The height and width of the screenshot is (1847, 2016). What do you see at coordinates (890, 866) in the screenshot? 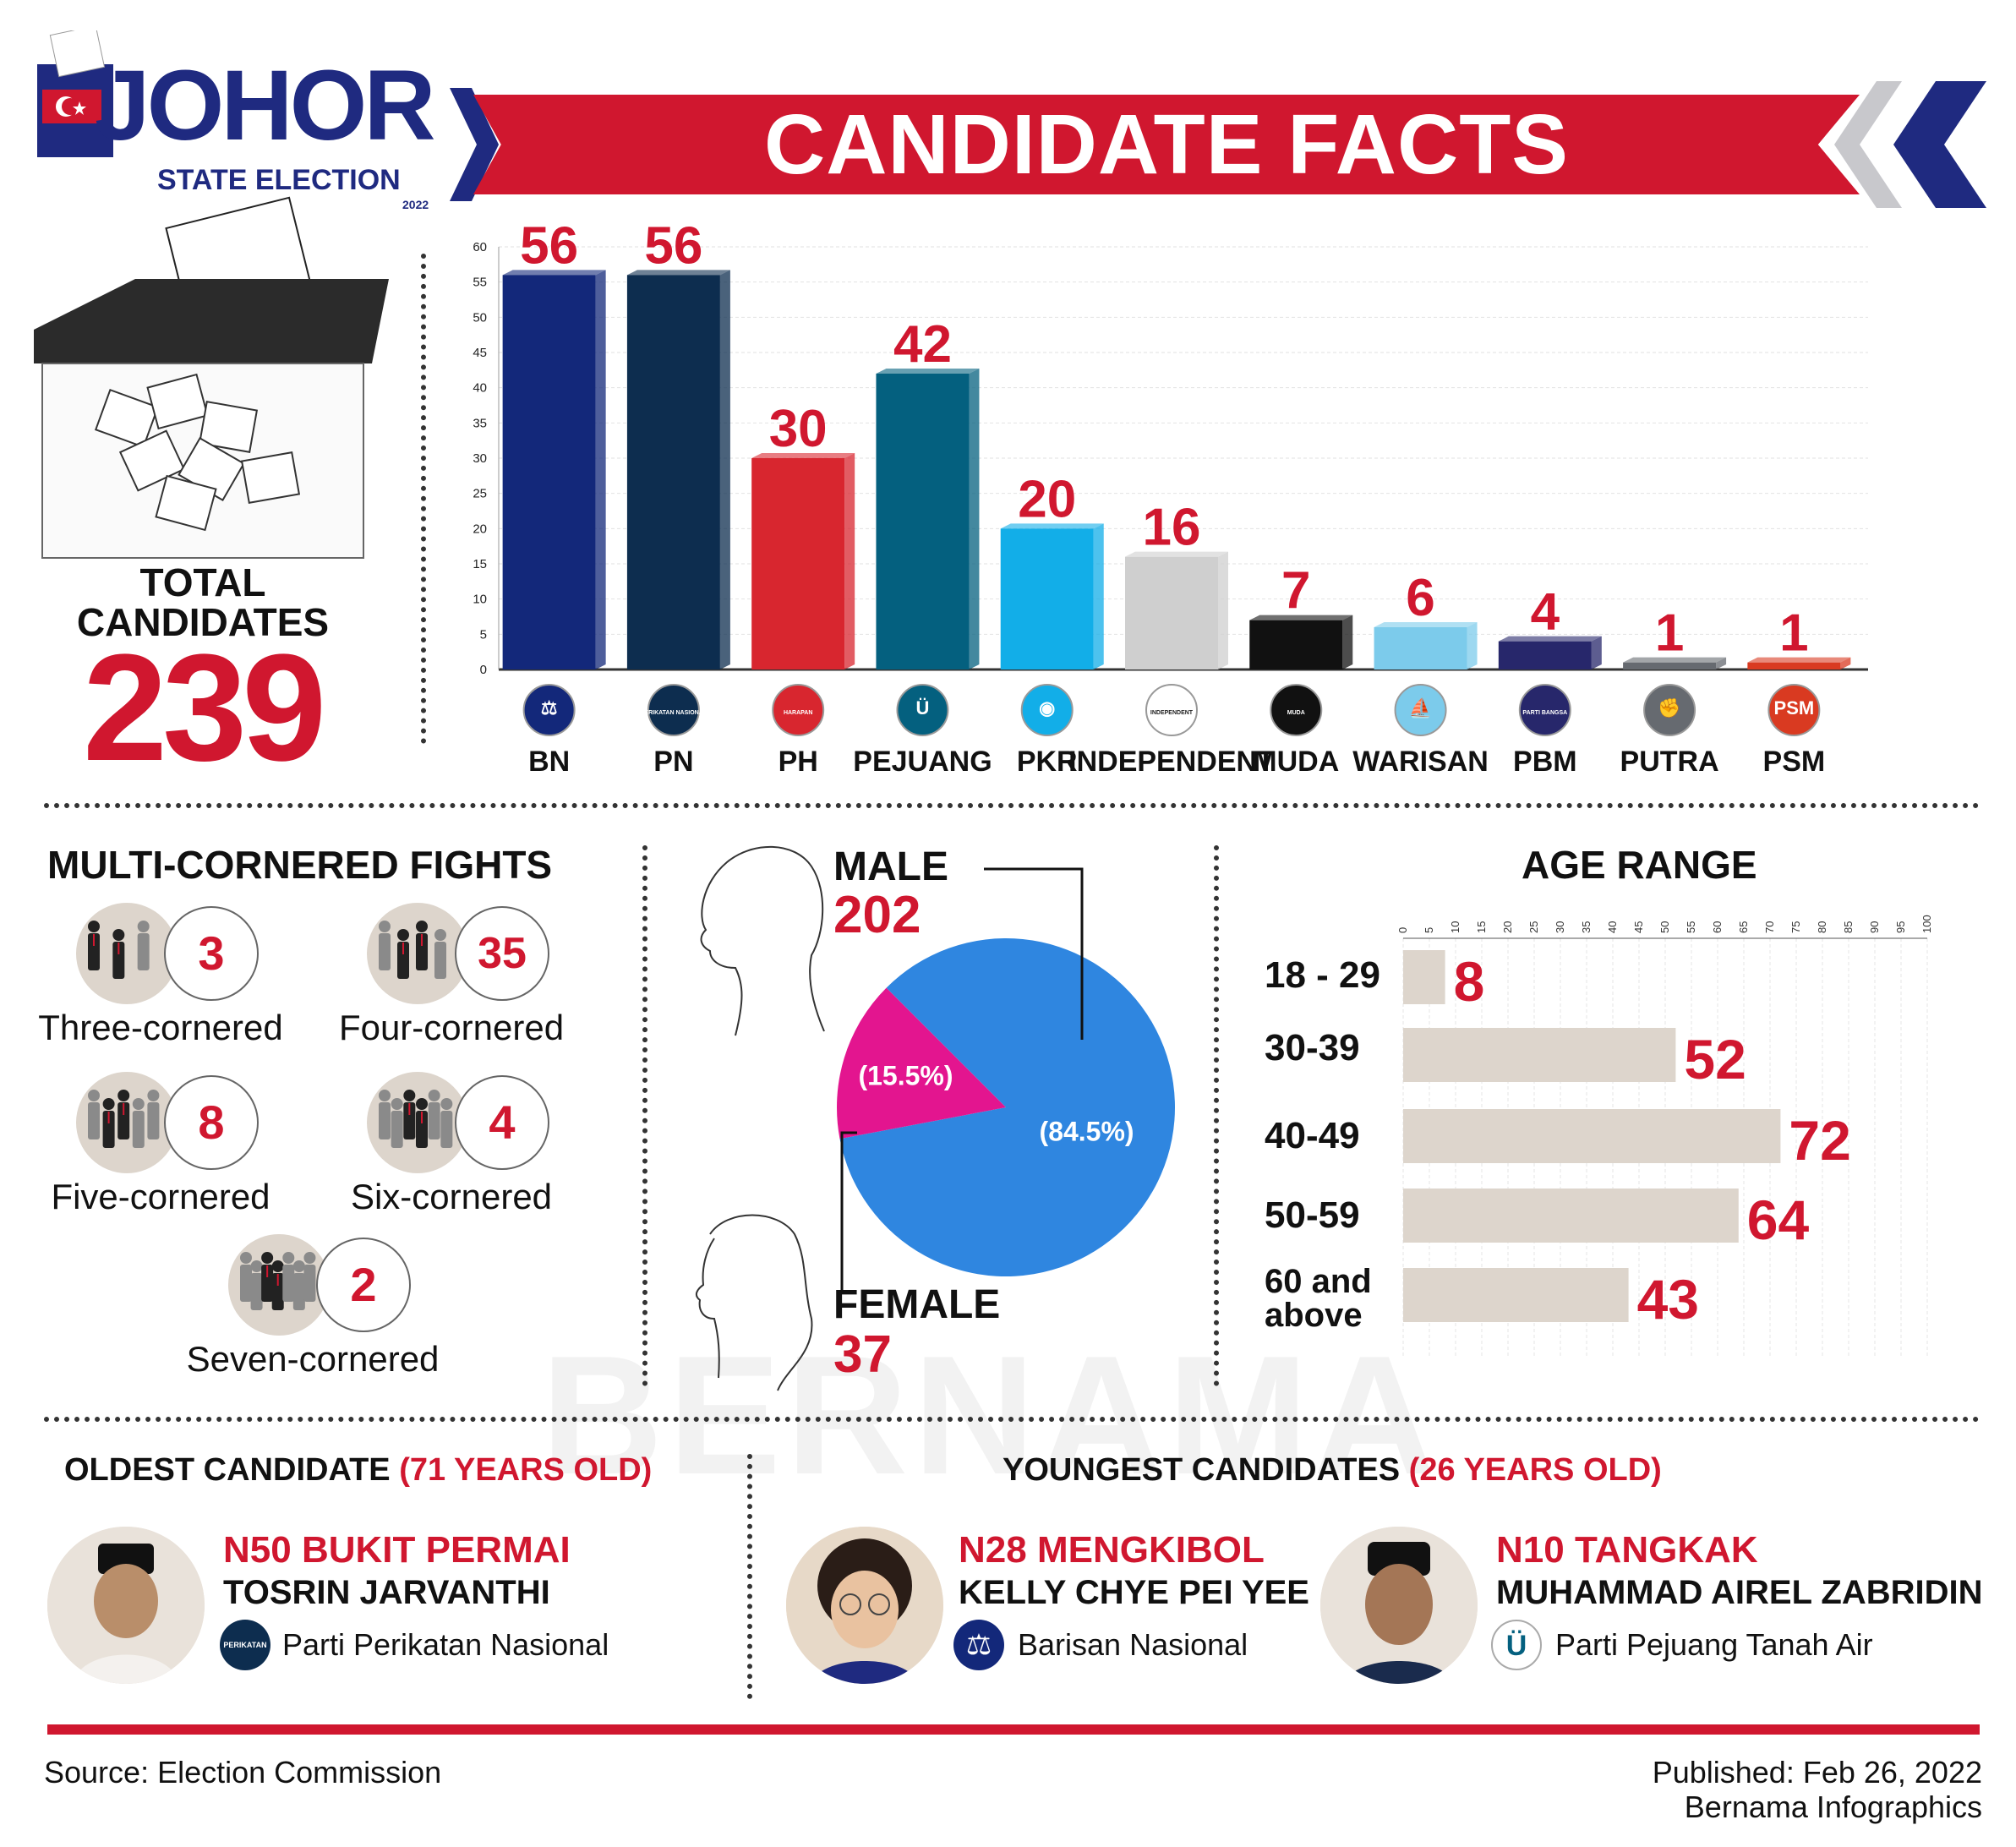
I see `male-label: MALE` at bounding box center [890, 866].